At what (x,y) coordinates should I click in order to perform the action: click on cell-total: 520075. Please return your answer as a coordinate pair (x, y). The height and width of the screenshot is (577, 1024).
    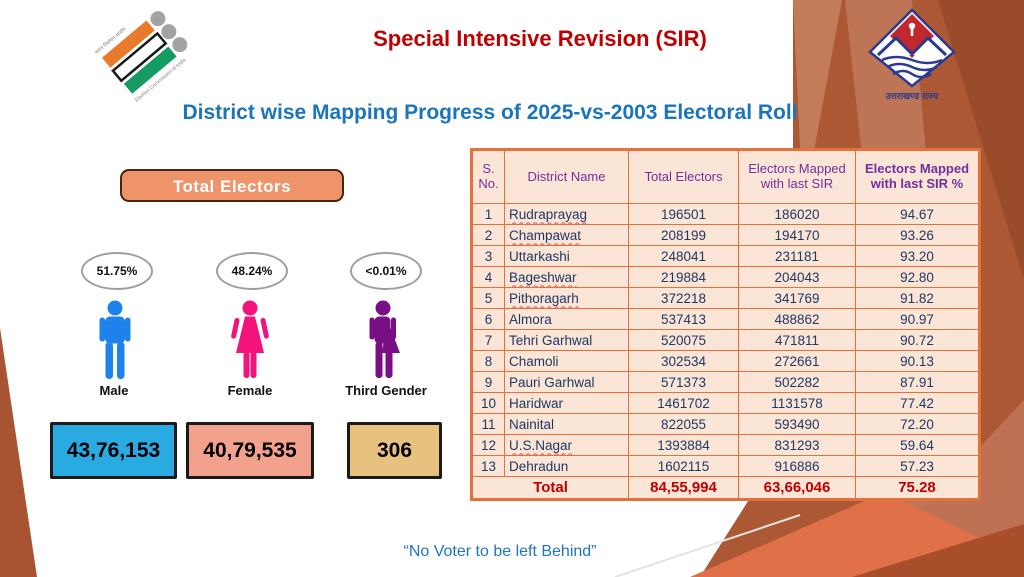
    Looking at the image, I should click on (683, 340).